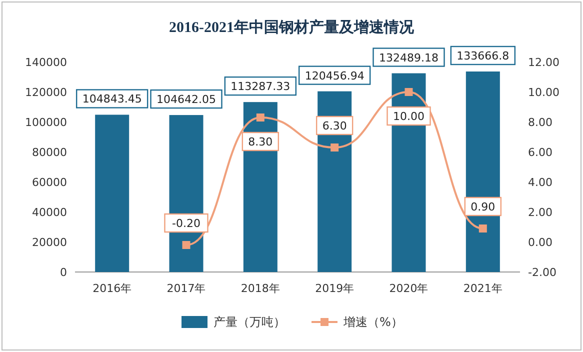 The image size is (583, 352). Describe the element at coordinates (63, 272) in the screenshot. I see `y-tick-label: 0` at that location.